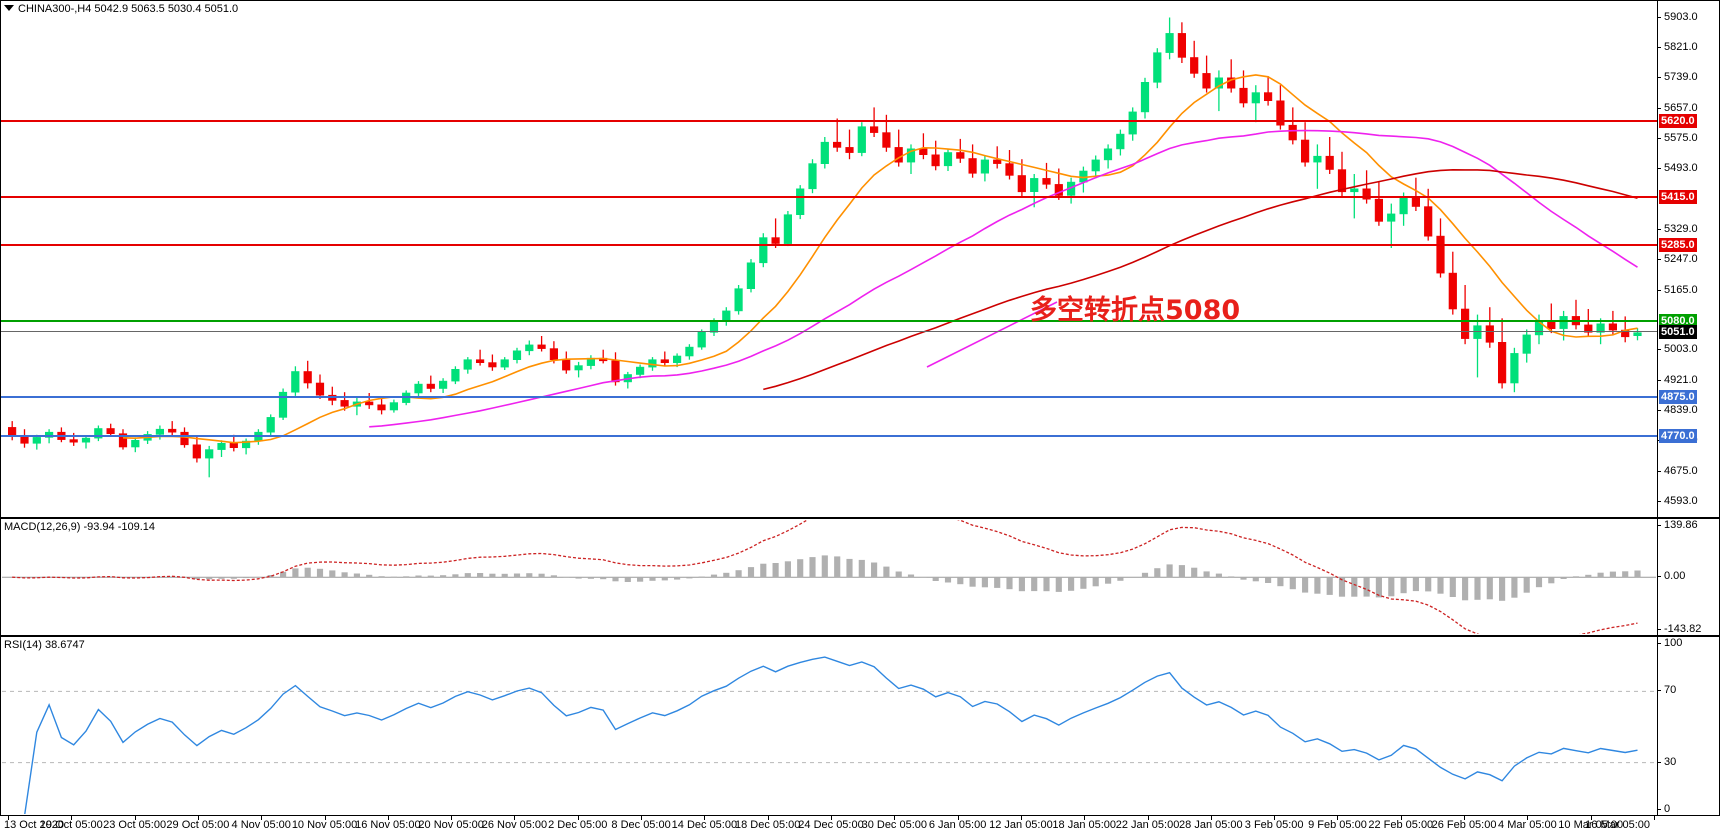  What do you see at coordinates (1675, 576) in the screenshot?
I see `macd-tick-label: 0.00` at bounding box center [1675, 576].